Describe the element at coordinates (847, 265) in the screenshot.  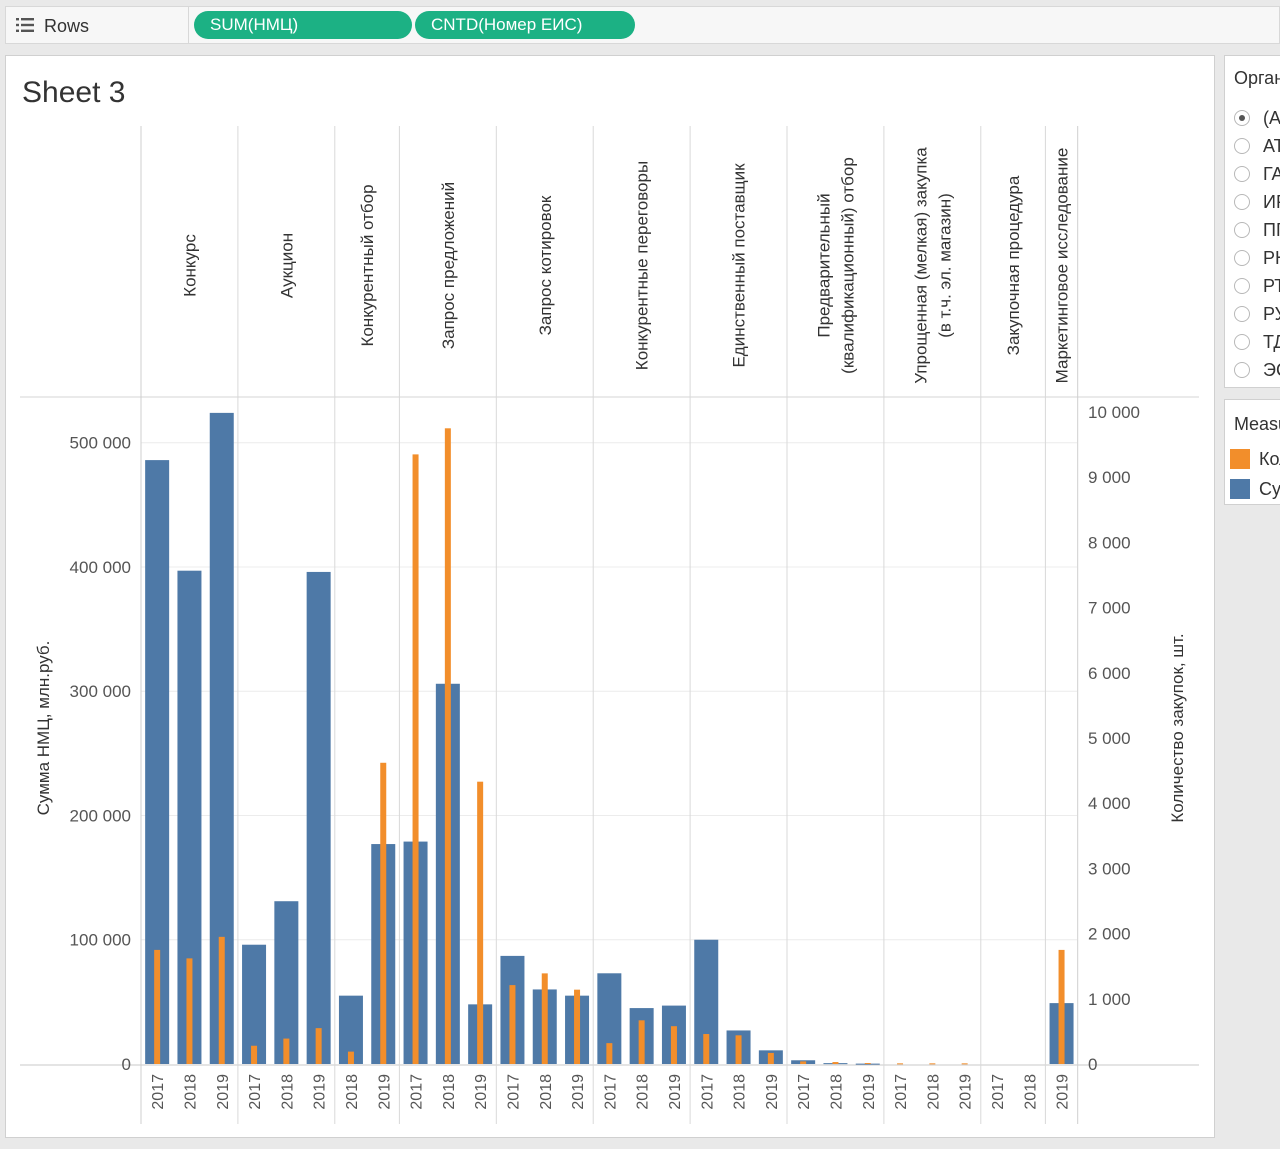
I see `group-header-label: (квалификационный) отбор` at that location.